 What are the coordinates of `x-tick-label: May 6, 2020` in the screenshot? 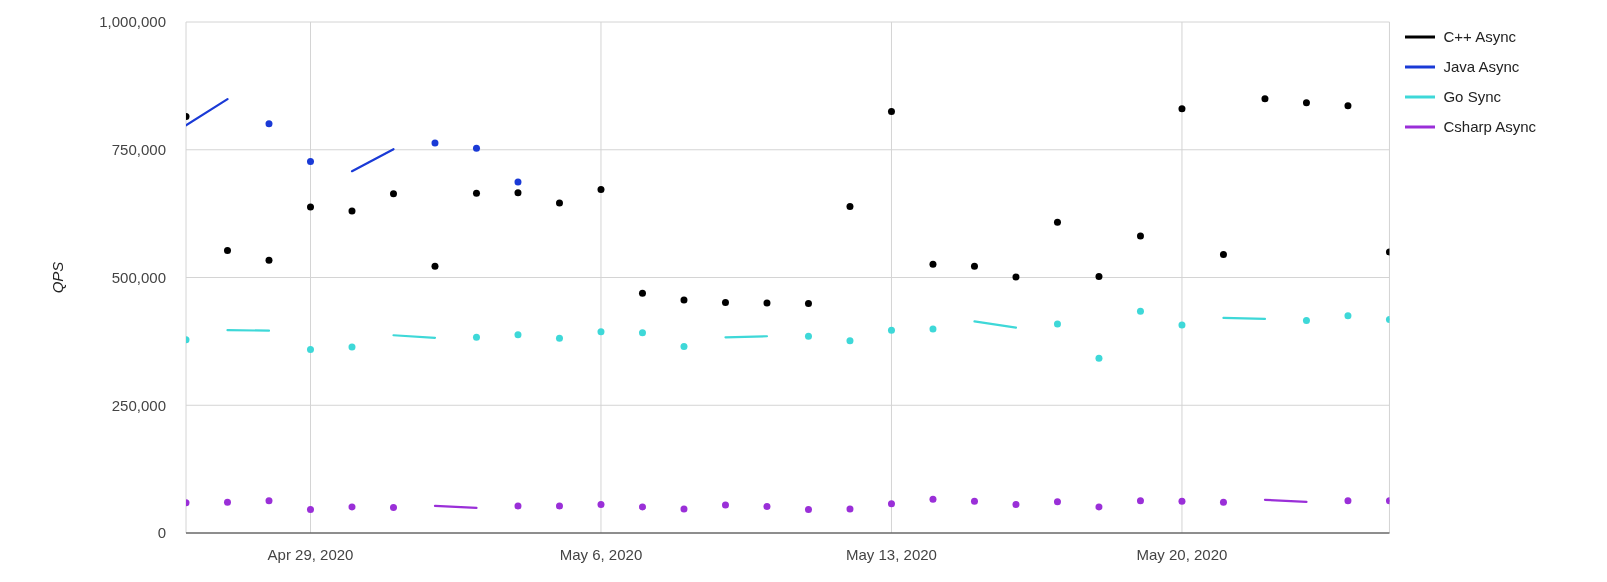 It's located at (601, 554).